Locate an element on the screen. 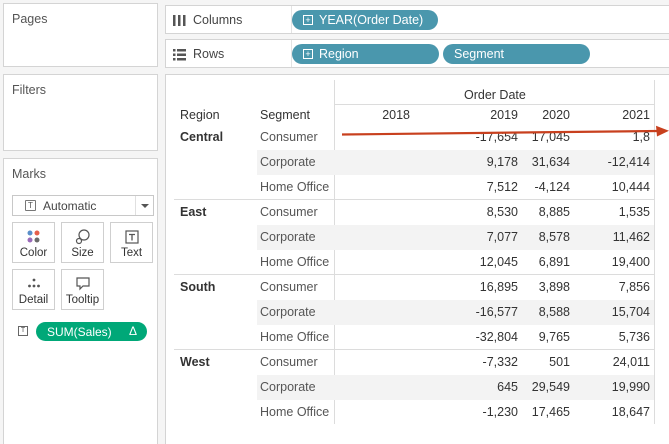  annotation-arrow-line is located at coordinates (500, 132).